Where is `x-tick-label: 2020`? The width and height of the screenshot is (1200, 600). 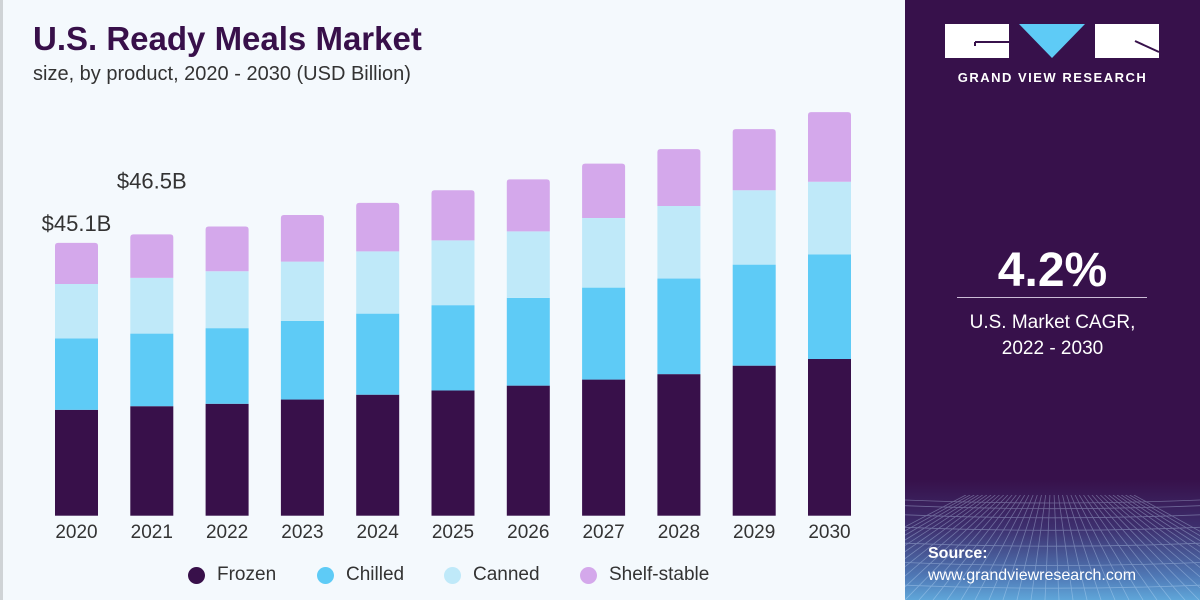 x-tick-label: 2020 is located at coordinates (76, 532).